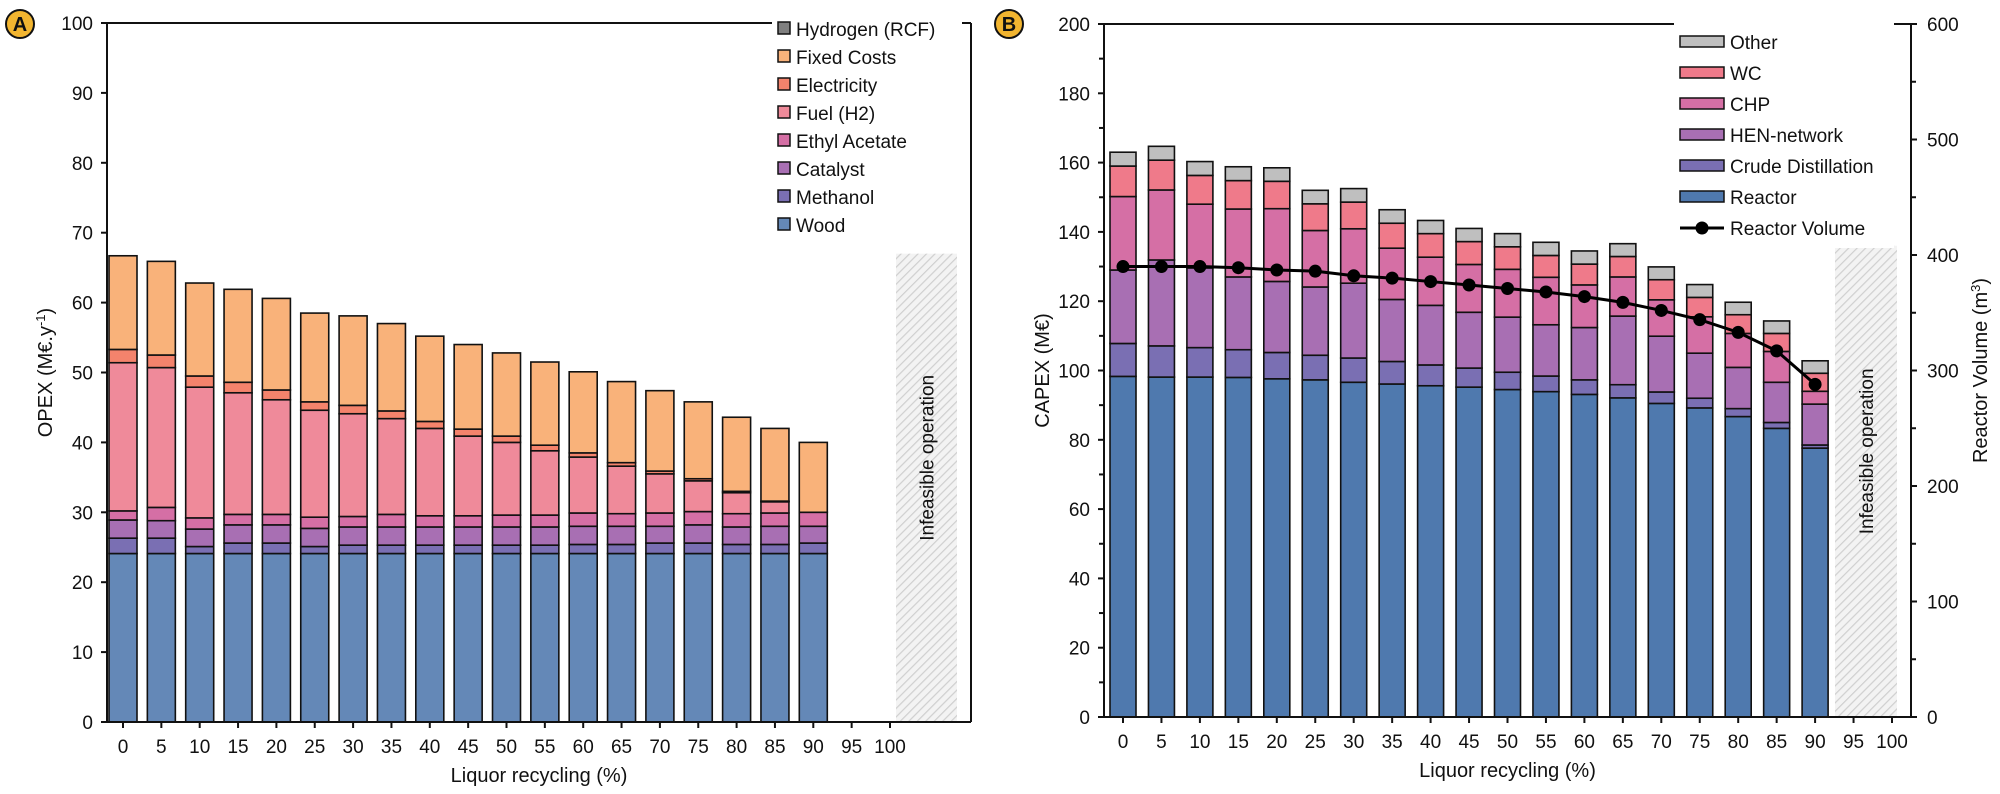 The height and width of the screenshot is (794, 2000). What do you see at coordinates (926, 488) in the screenshot?
I see `infeasible-region` at bounding box center [926, 488].